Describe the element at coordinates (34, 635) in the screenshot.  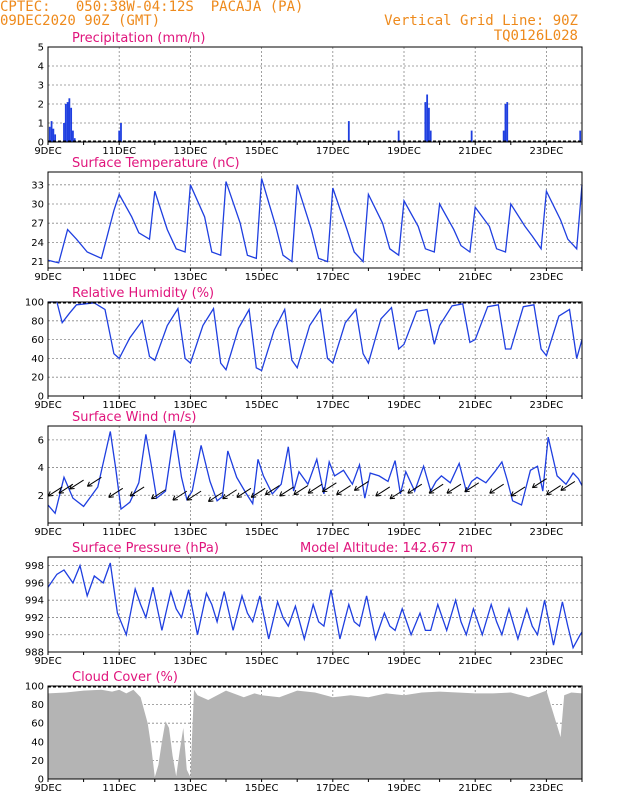
I see `y-tick-label: 990` at that location.